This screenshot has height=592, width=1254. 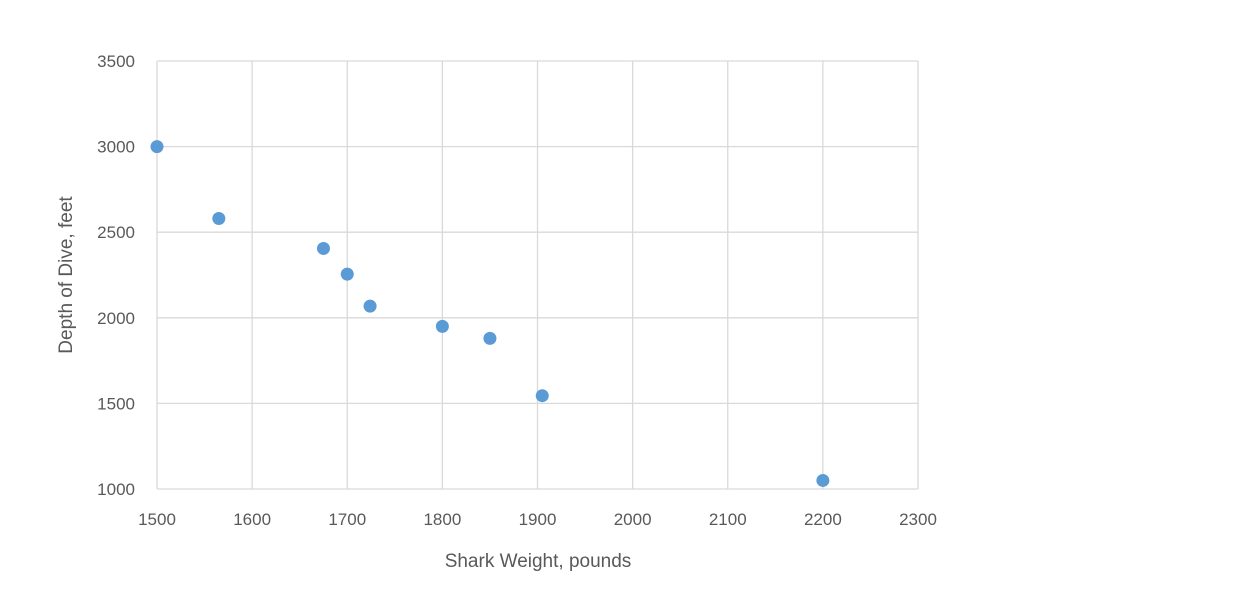 I want to click on x-axis-ticks: 1500 1600 1700 1800 1900 2000 2100 2200 2300, so click(x=537, y=519).